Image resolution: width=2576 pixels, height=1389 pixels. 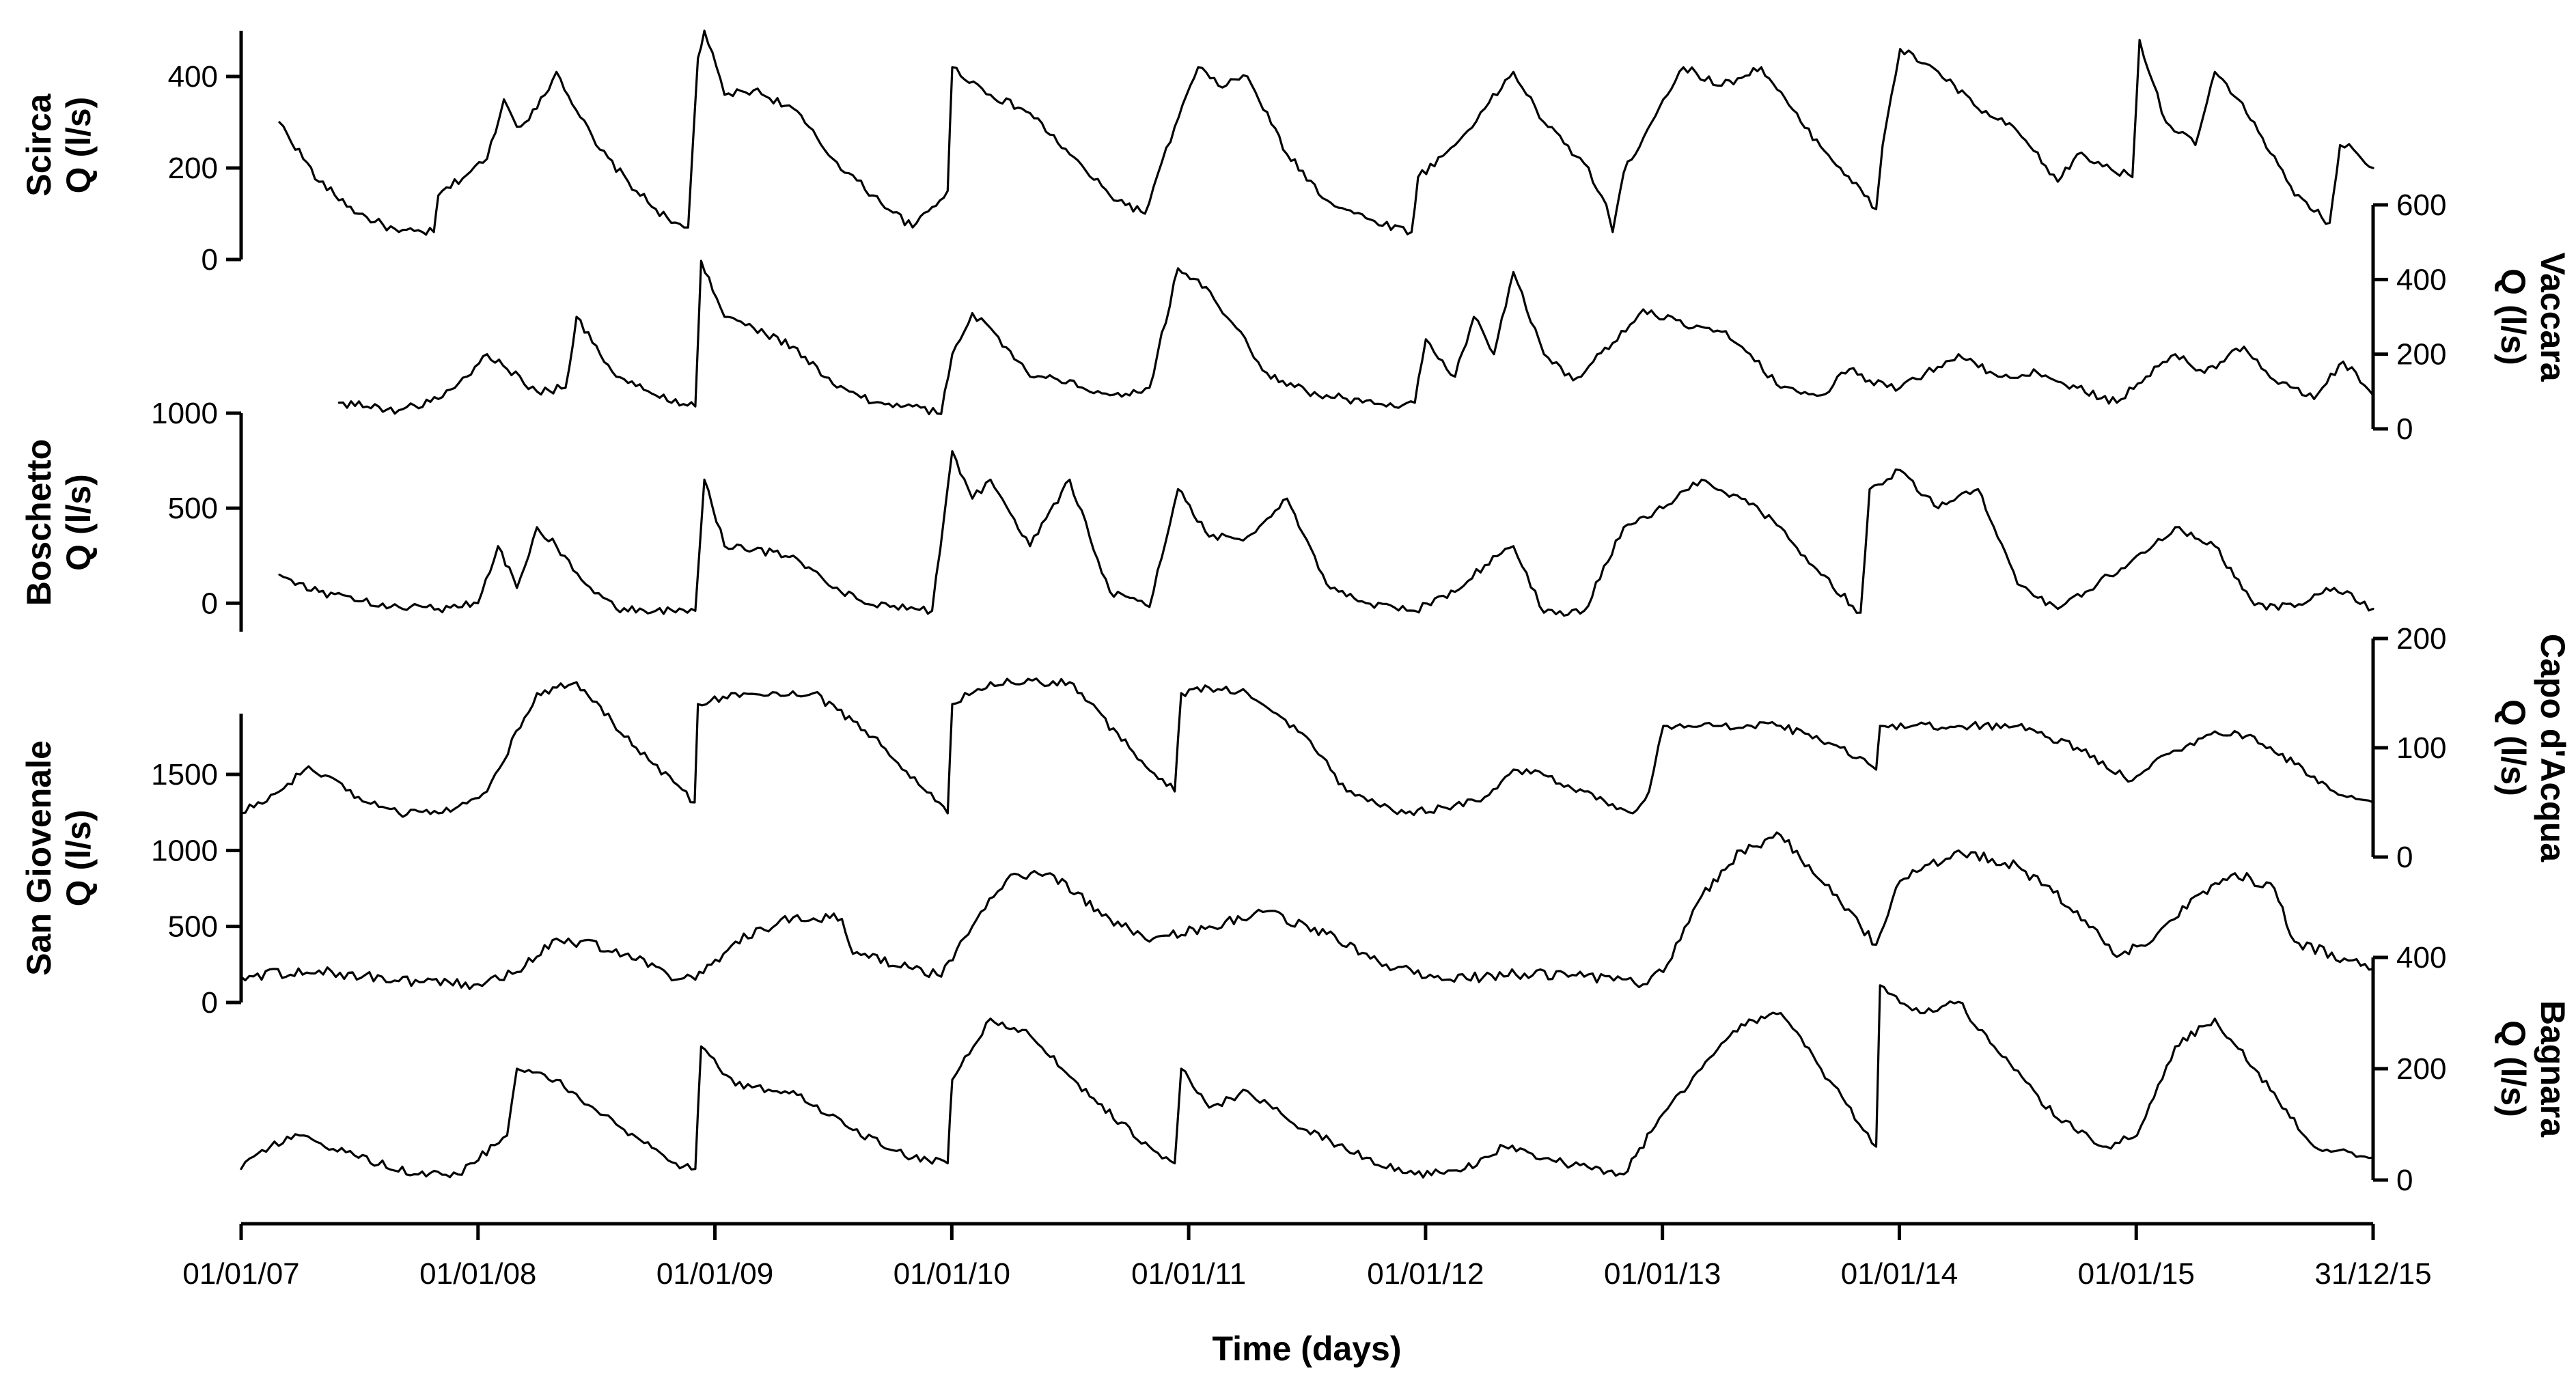 I want to click on san-giovenale-y-tick-label: 1000, so click(x=185, y=850).